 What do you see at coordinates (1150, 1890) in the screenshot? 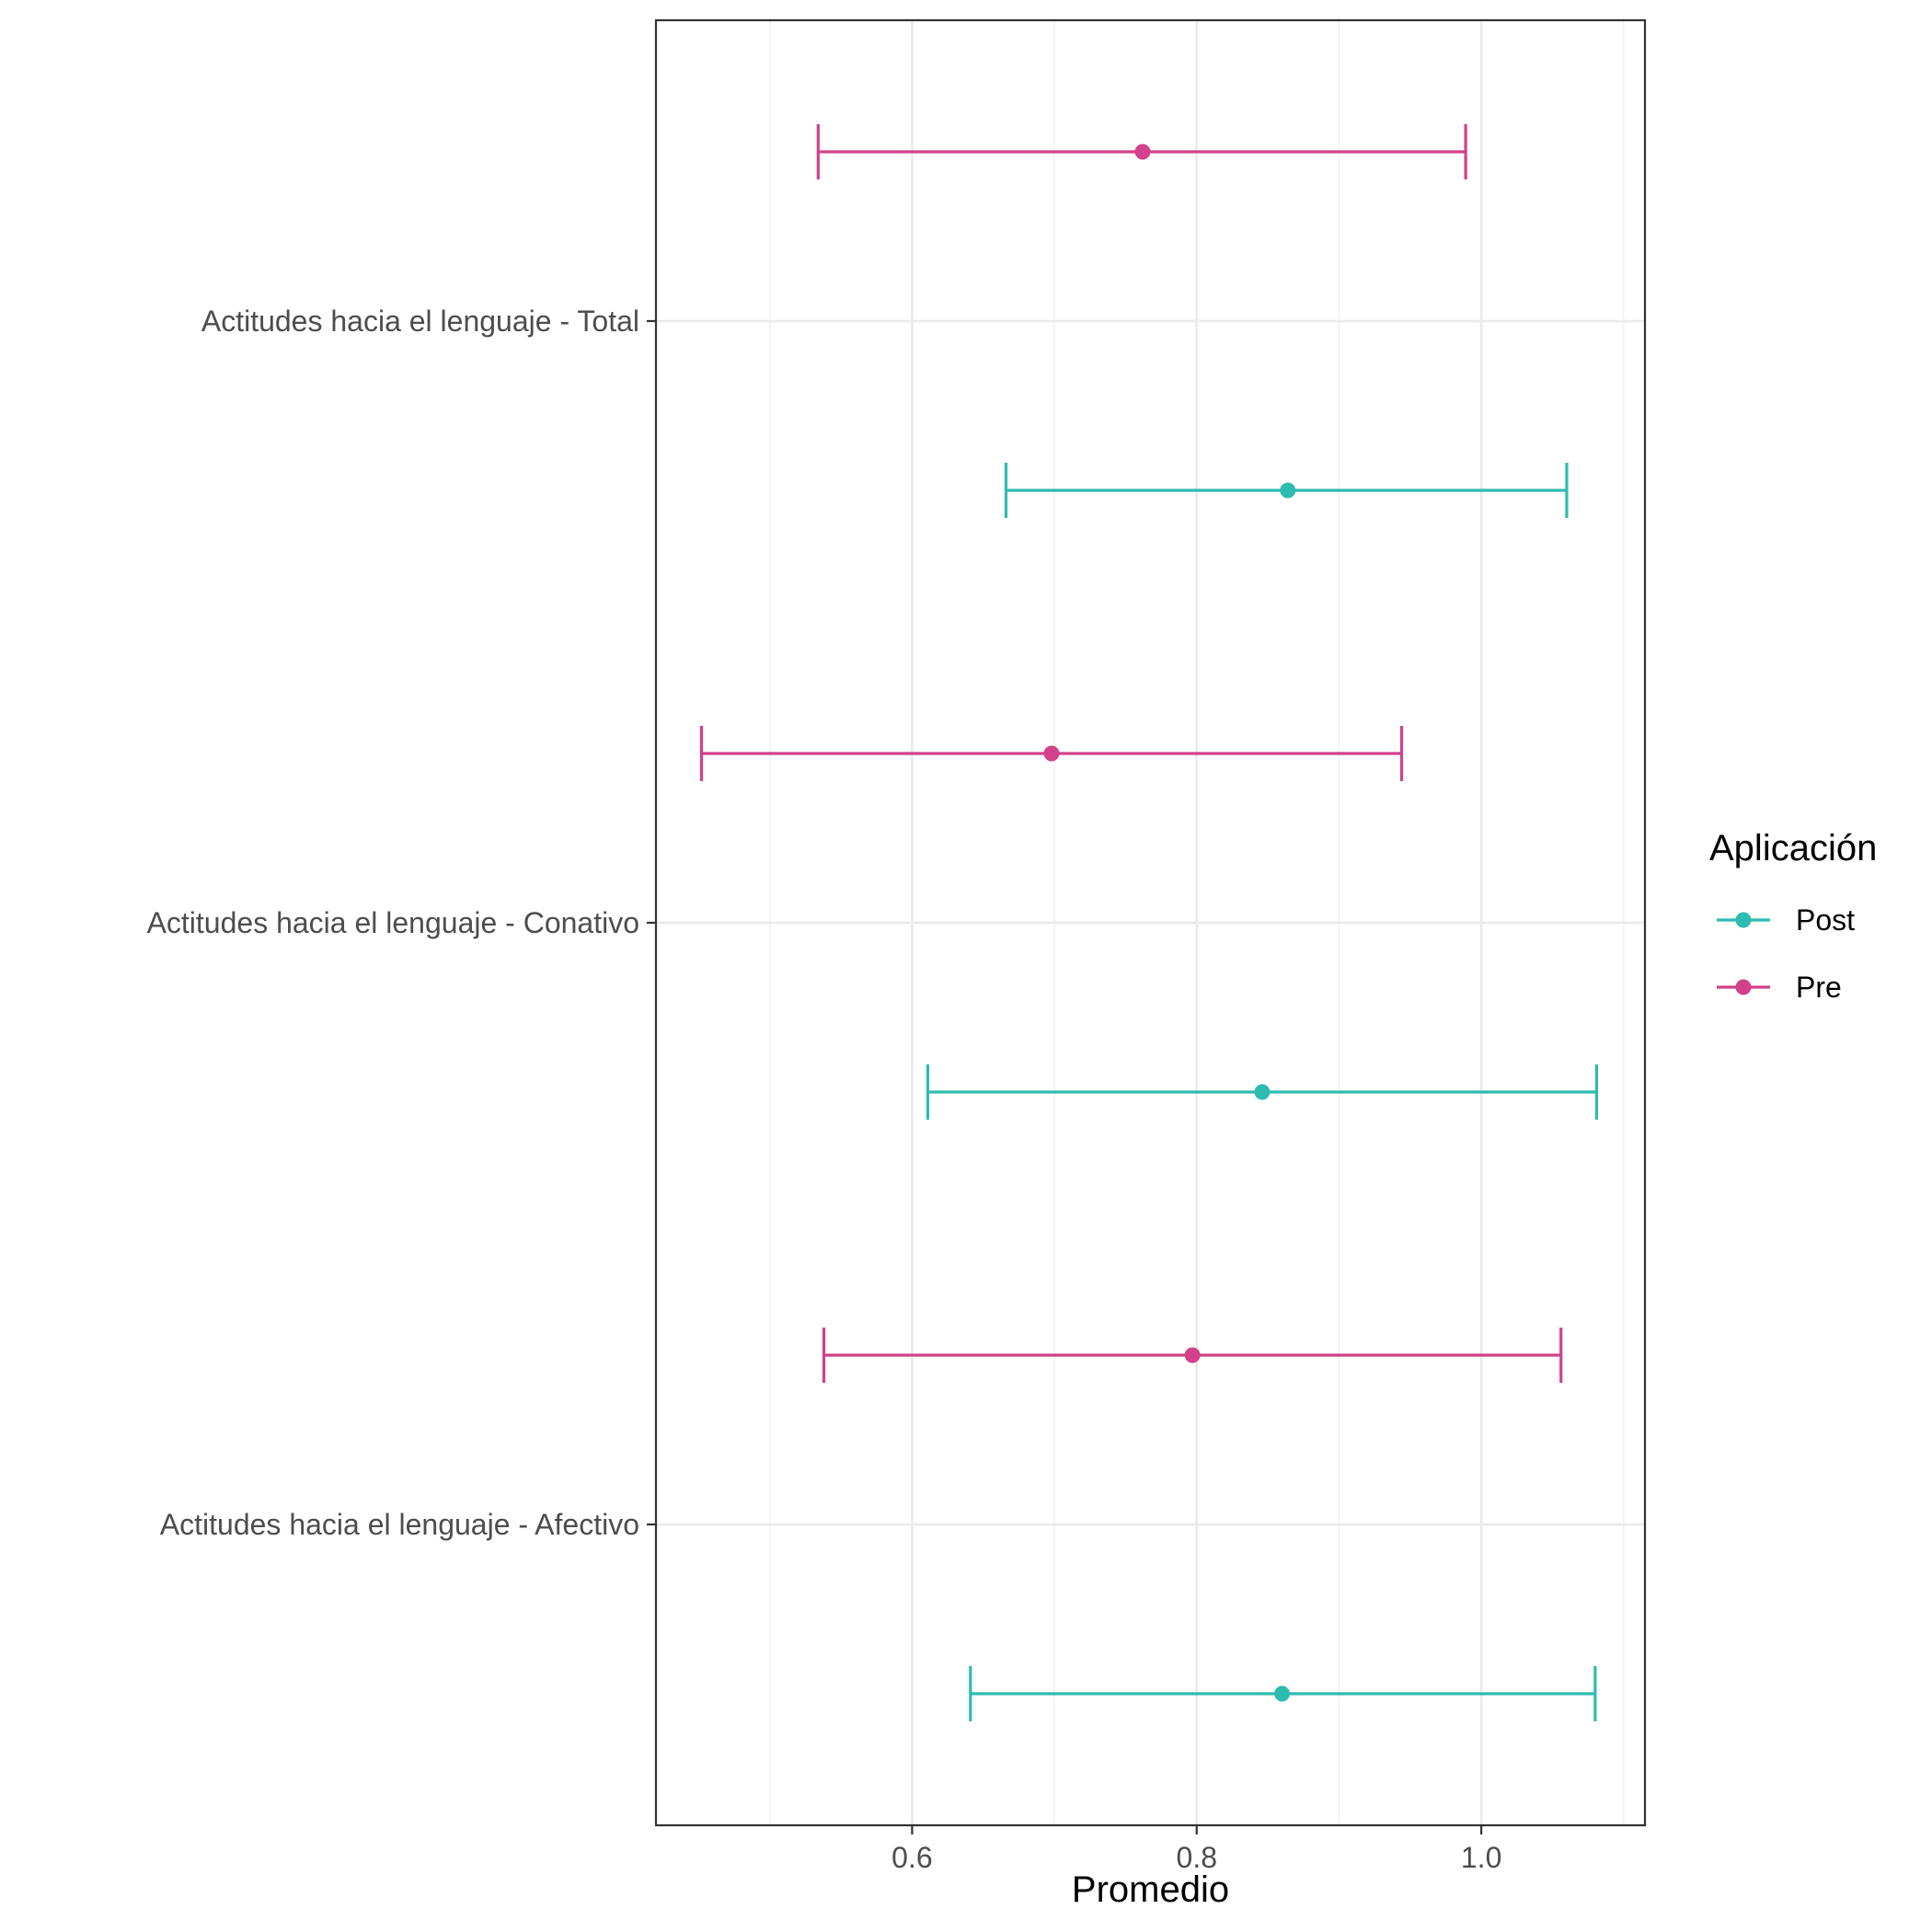
I see `x-axis-title: Promedio` at bounding box center [1150, 1890].